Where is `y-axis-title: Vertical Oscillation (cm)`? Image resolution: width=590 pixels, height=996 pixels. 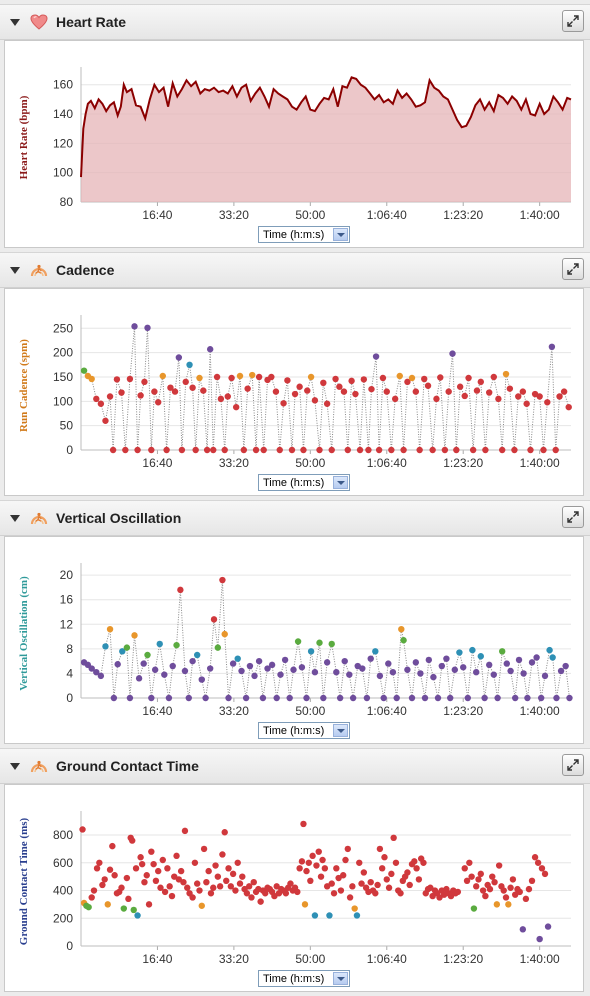 y-axis-title: Vertical Oscillation (cm) is located at coordinates (24, 633).